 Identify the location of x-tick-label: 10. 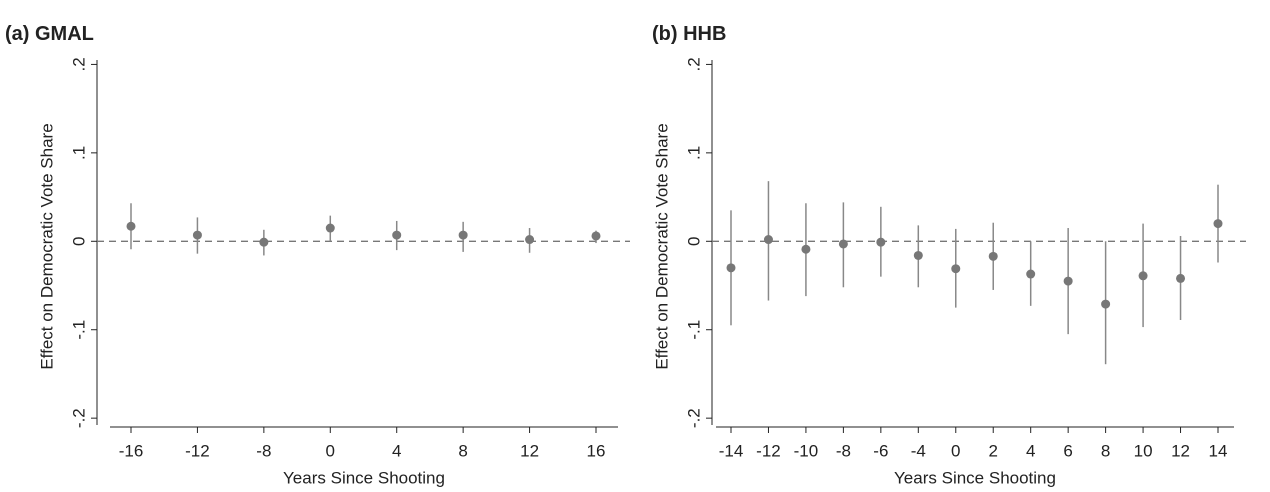
(1143, 450).